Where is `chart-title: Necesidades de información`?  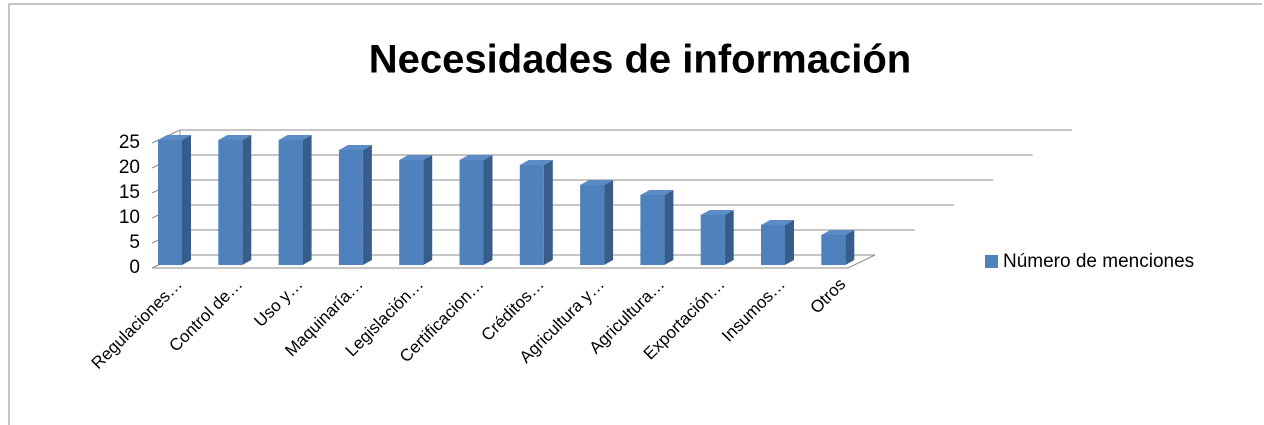 chart-title: Necesidades de información is located at coordinates (640, 60).